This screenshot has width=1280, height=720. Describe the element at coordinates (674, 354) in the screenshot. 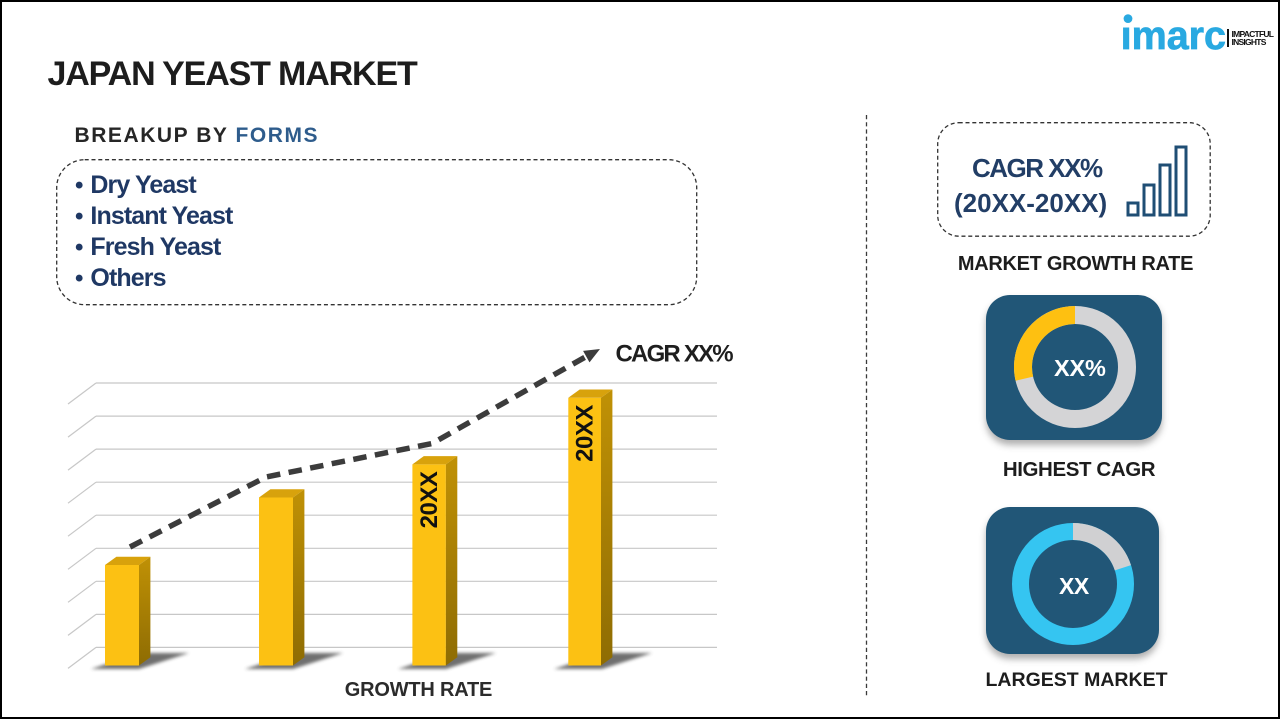

I see `svg-text: CAGR XX%` at that location.